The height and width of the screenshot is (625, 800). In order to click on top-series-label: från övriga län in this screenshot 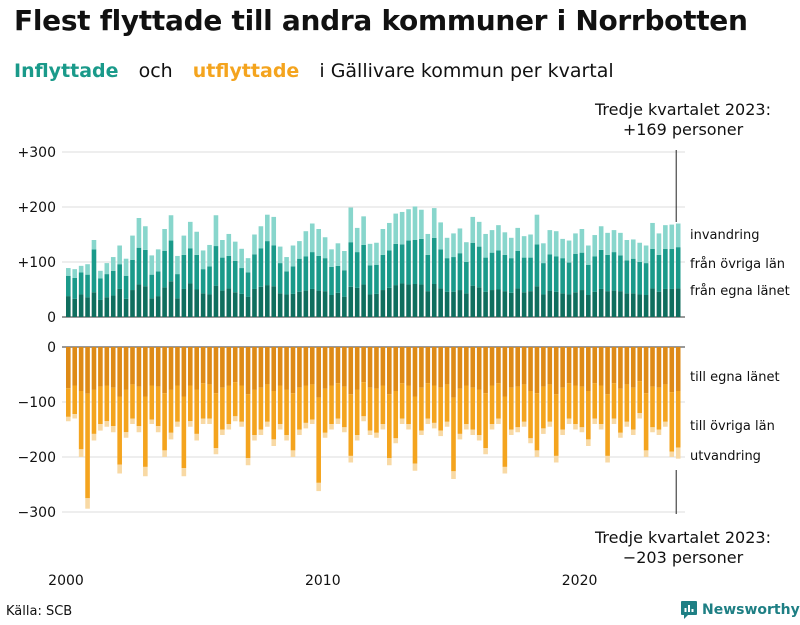, I will do `click(737, 264)`.